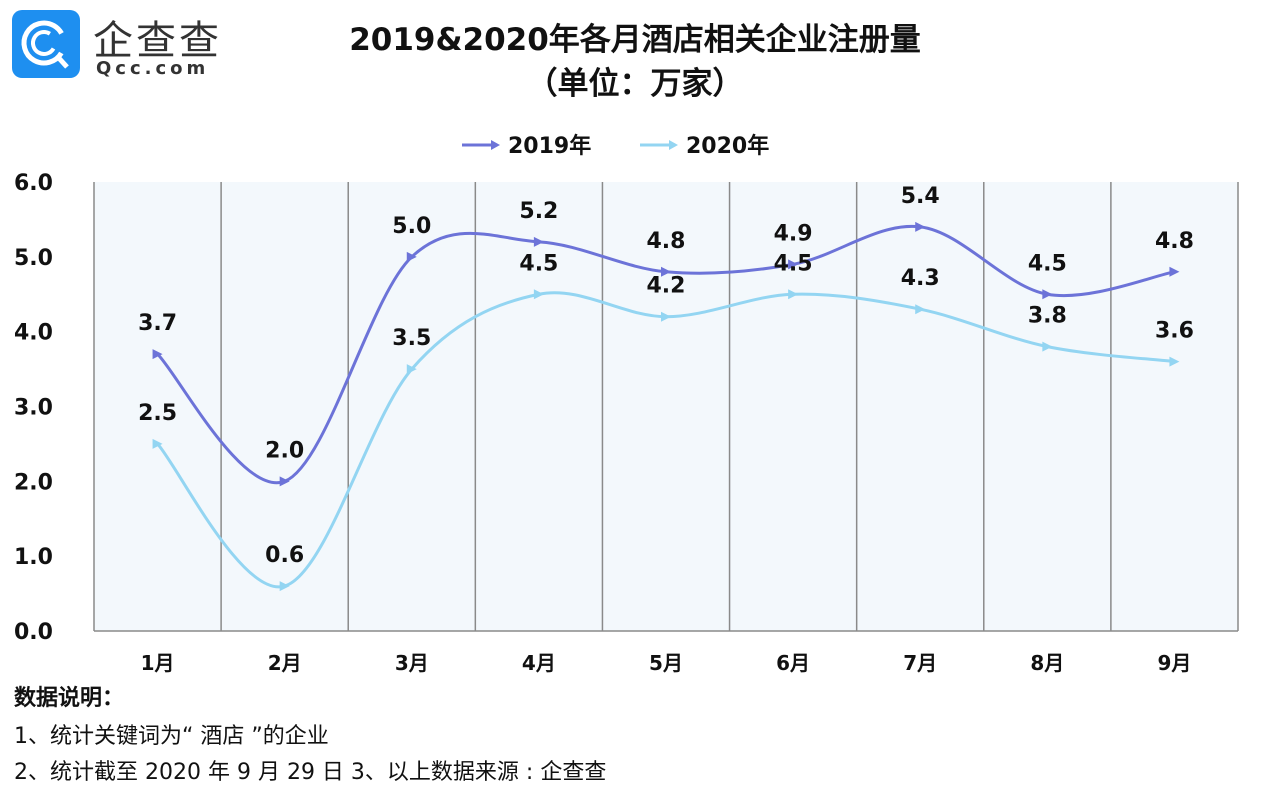  I want to click on chart-title: 2019&2020年各月酒店相关企业注册量, so click(635, 40).